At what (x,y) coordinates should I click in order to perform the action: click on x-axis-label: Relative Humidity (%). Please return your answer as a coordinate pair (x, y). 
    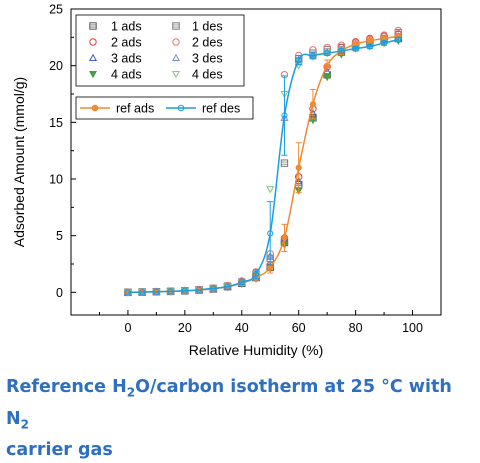
    Looking at the image, I should click on (256, 350).